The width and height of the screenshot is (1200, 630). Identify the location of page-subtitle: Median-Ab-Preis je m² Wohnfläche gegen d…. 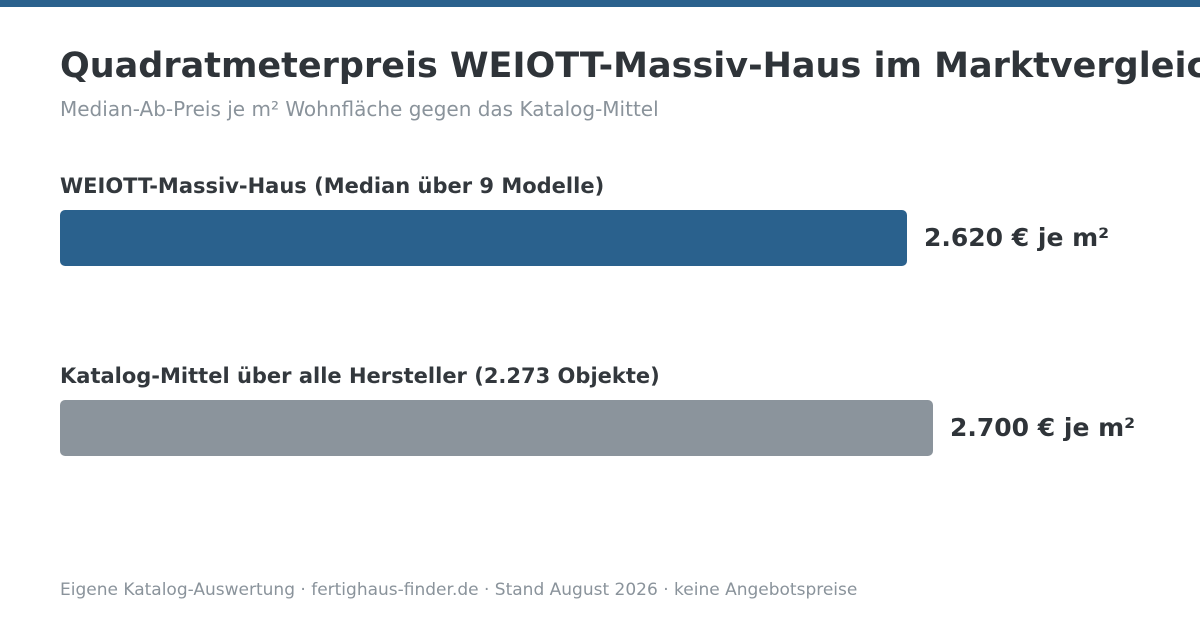
(359, 109).